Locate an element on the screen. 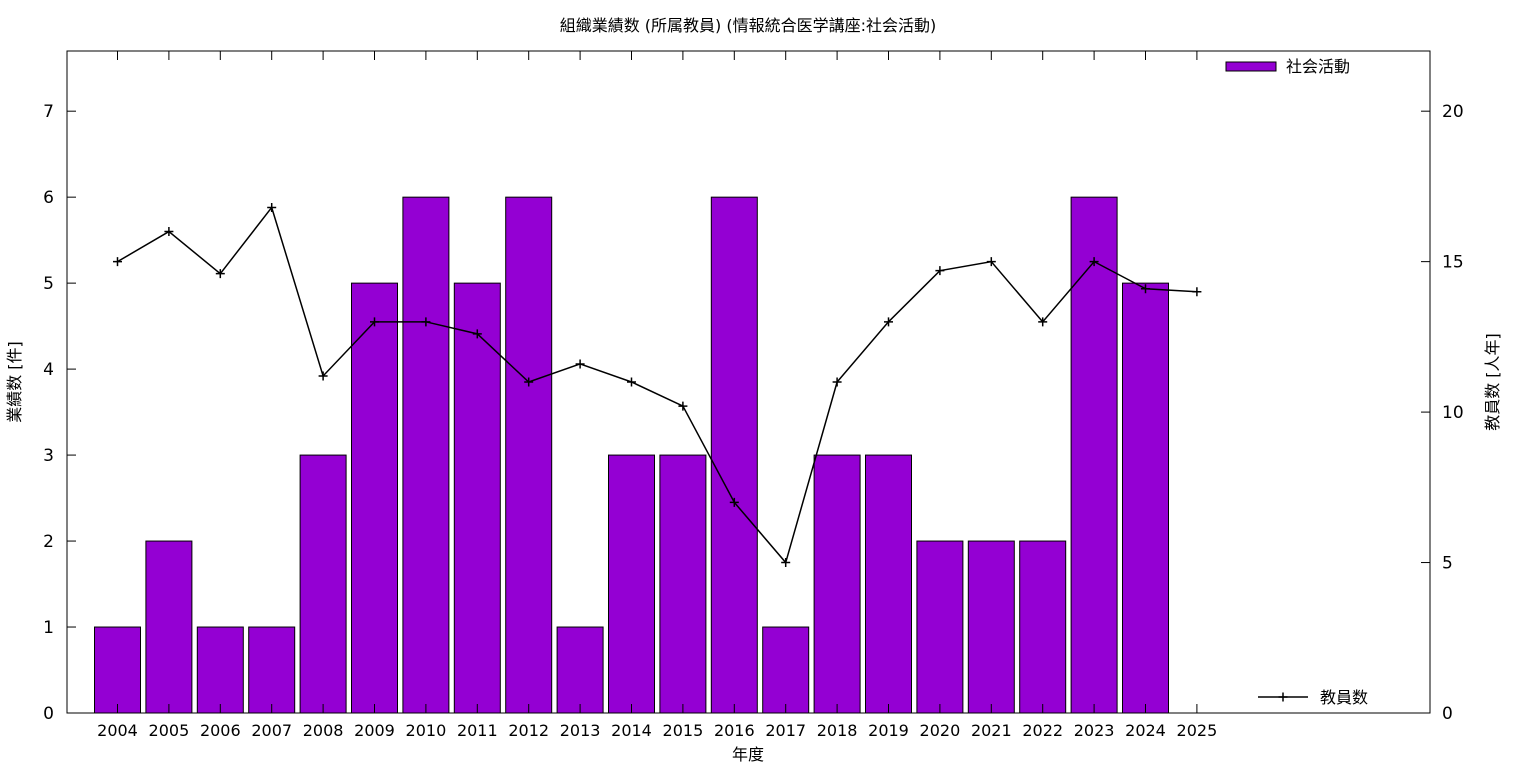 This screenshot has width=1536, height=768. line-point-2023 is located at coordinates (1094, 262).